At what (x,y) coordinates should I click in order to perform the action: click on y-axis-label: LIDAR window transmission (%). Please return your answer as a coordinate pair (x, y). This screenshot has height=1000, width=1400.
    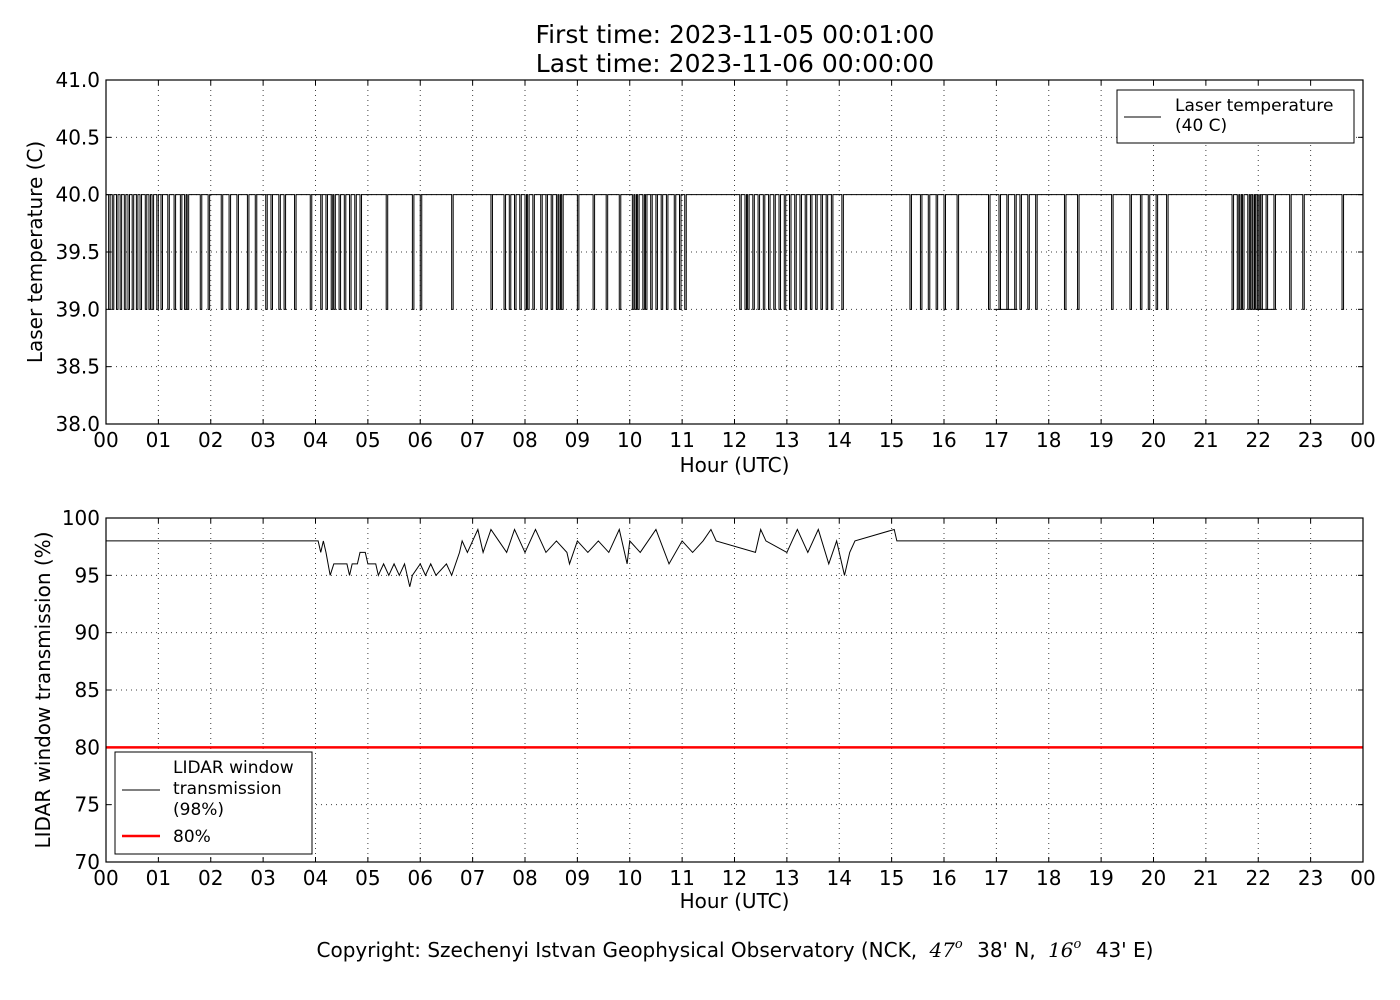
    Looking at the image, I should click on (43, 690).